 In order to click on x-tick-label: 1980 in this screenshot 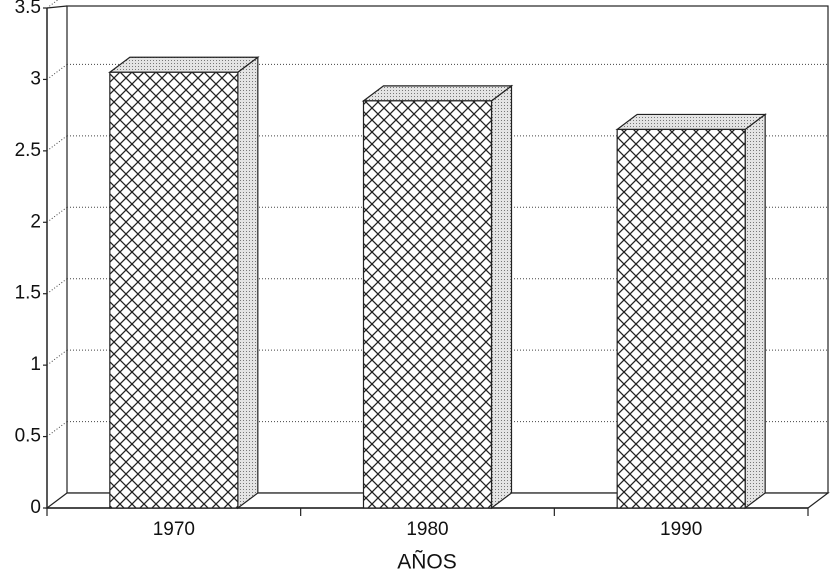, I will do `click(427, 529)`.